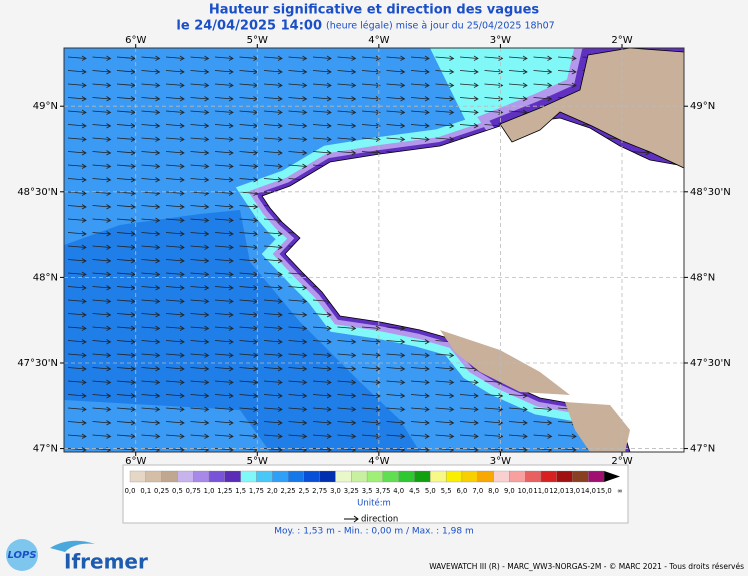  Describe the element at coordinates (414, 491) in the screenshot. I see `colorbar-label: 4,5` at that location.